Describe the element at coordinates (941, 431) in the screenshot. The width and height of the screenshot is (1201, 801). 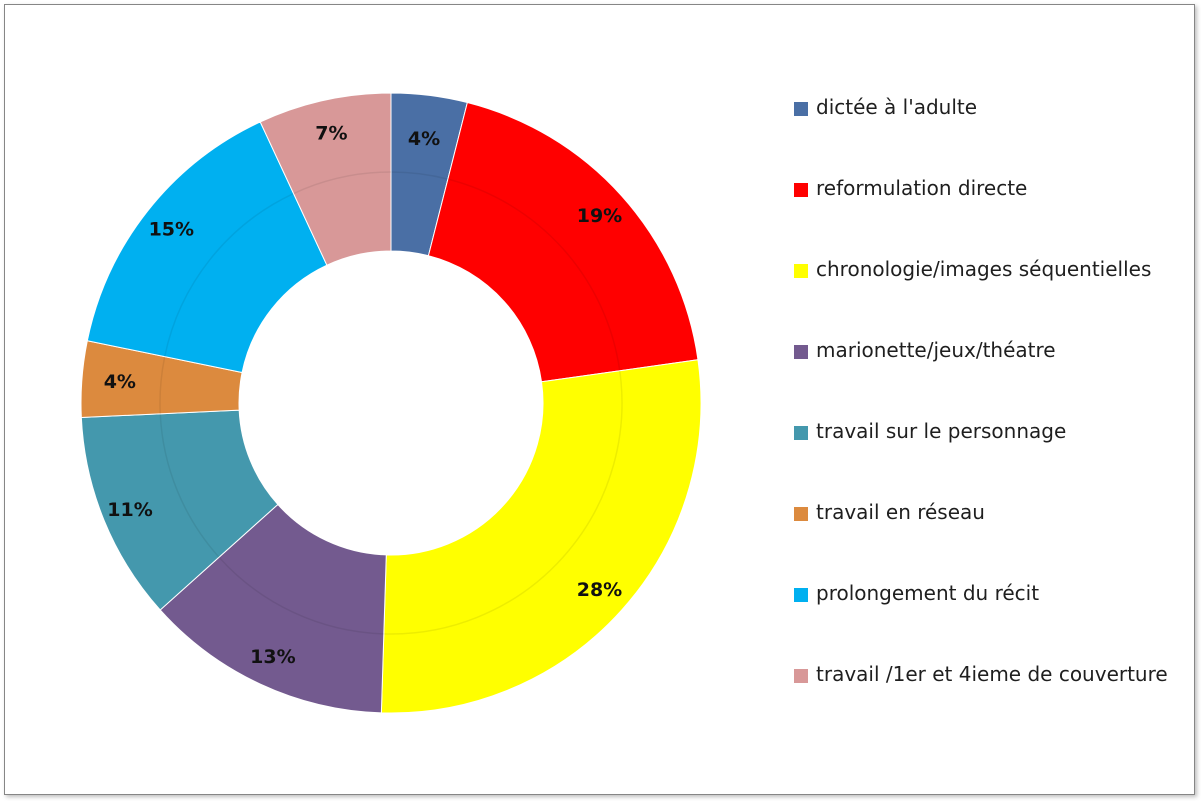
I see `legend-label: travail sur le personnage` at that location.